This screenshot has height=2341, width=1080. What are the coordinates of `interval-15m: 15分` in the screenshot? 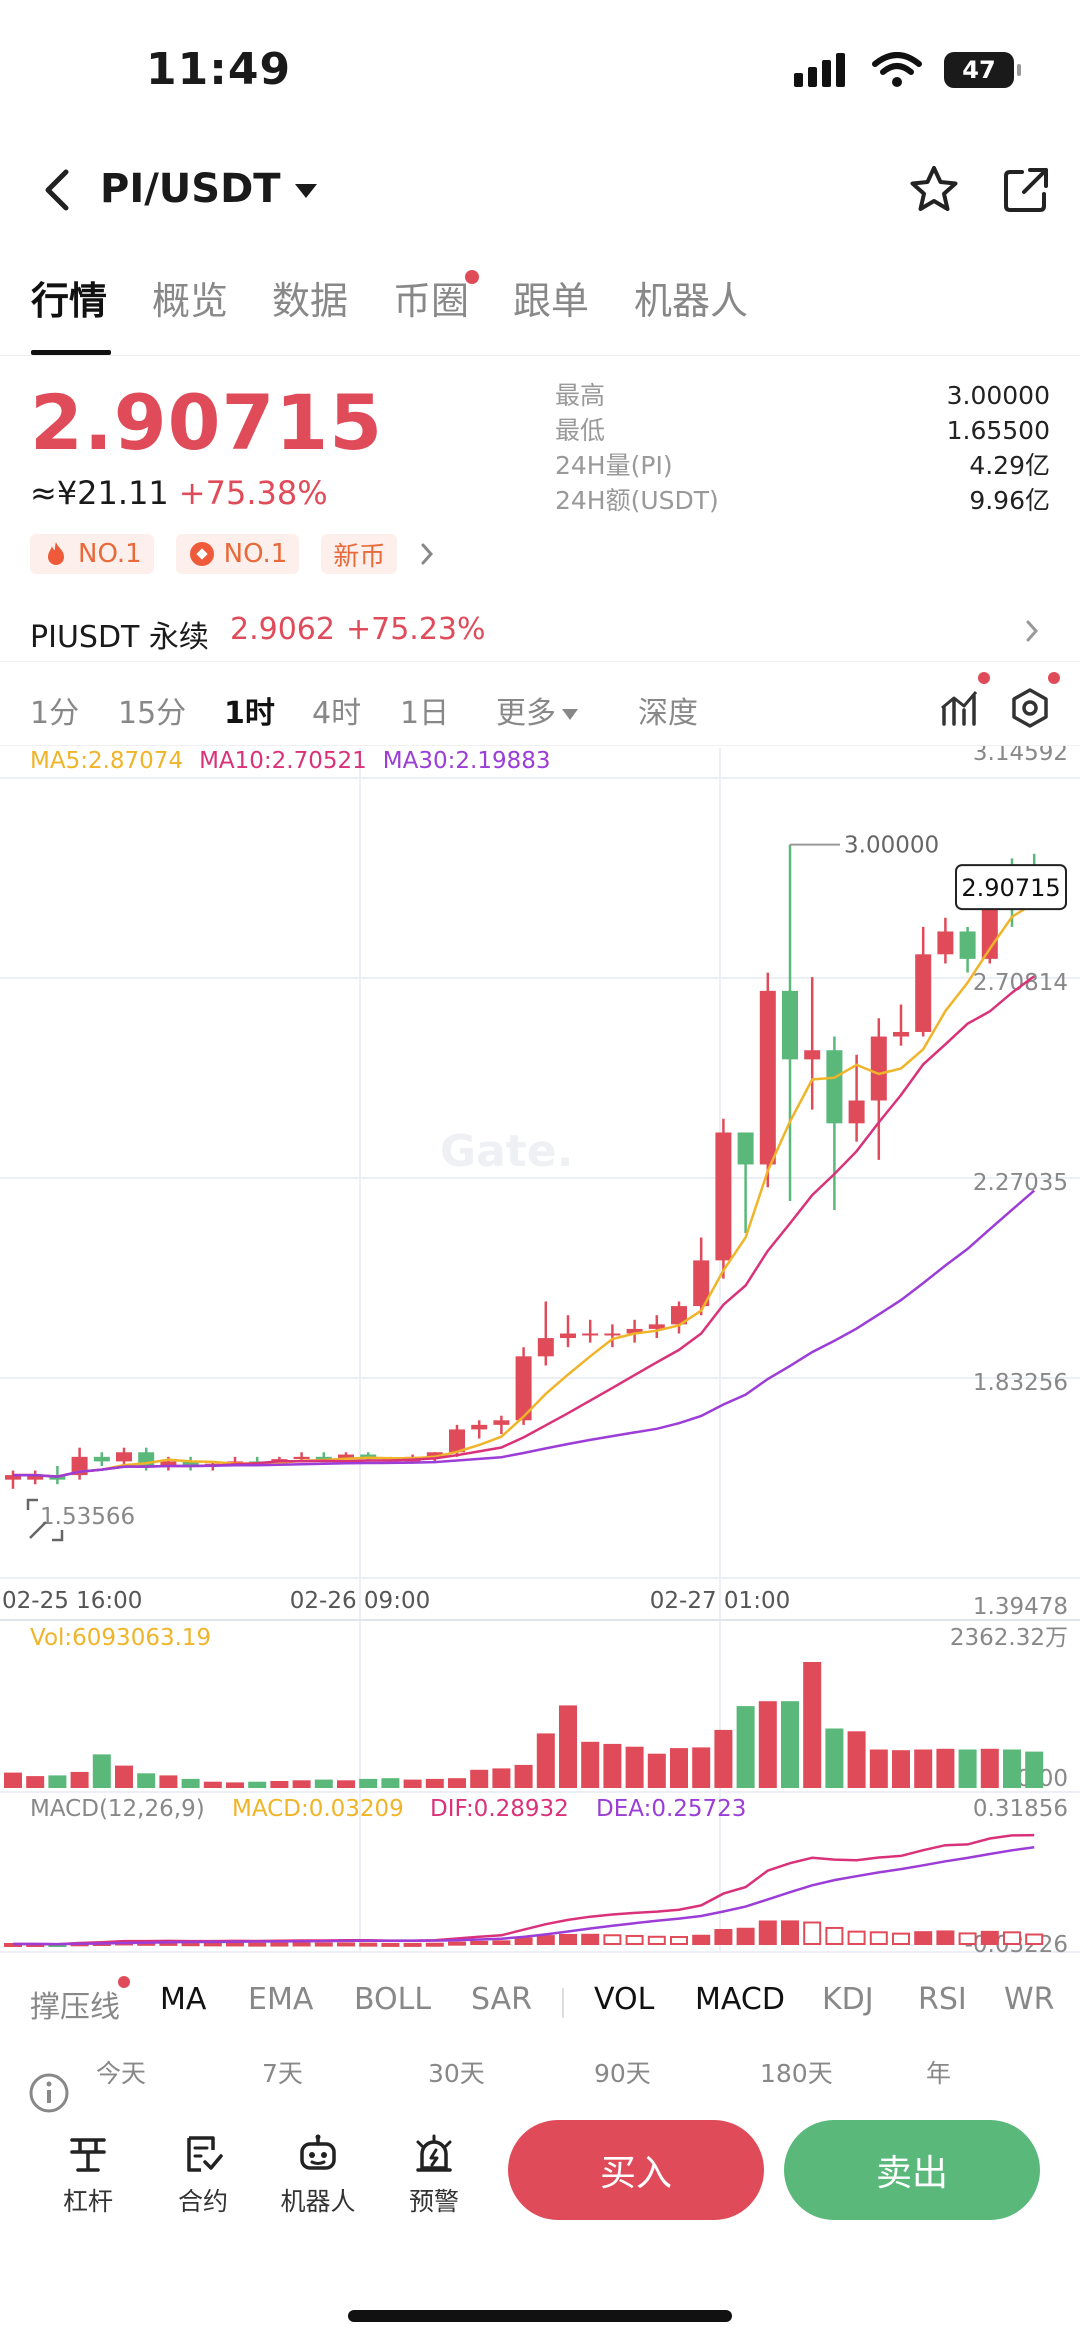 It's located at (152, 713).